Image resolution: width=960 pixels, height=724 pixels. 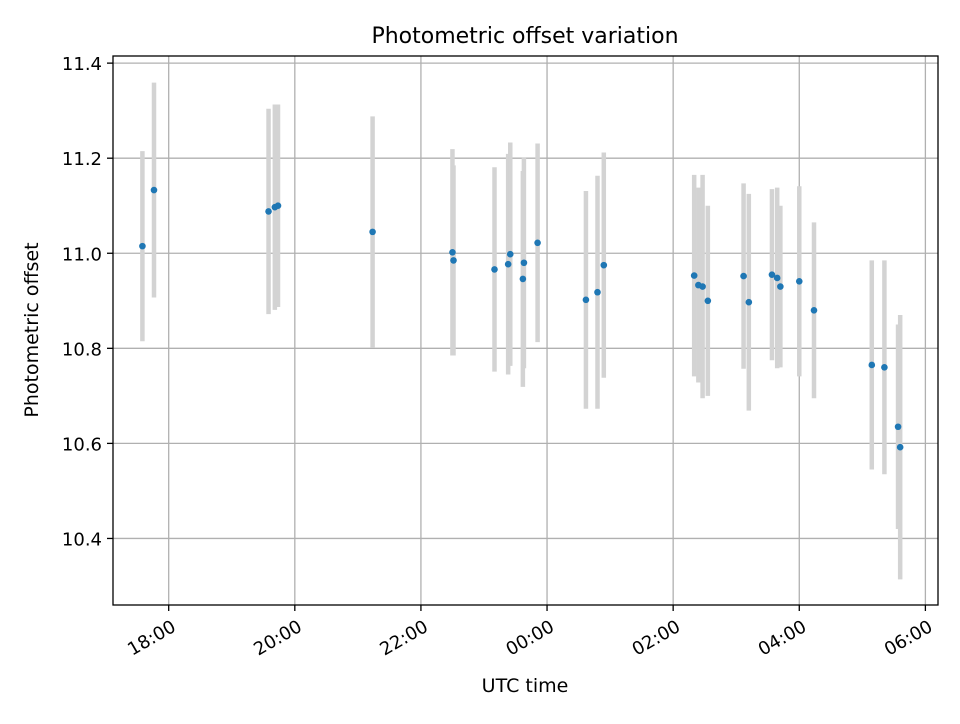 I want to click on x-tick-label: 02:00, so click(x=656, y=638).